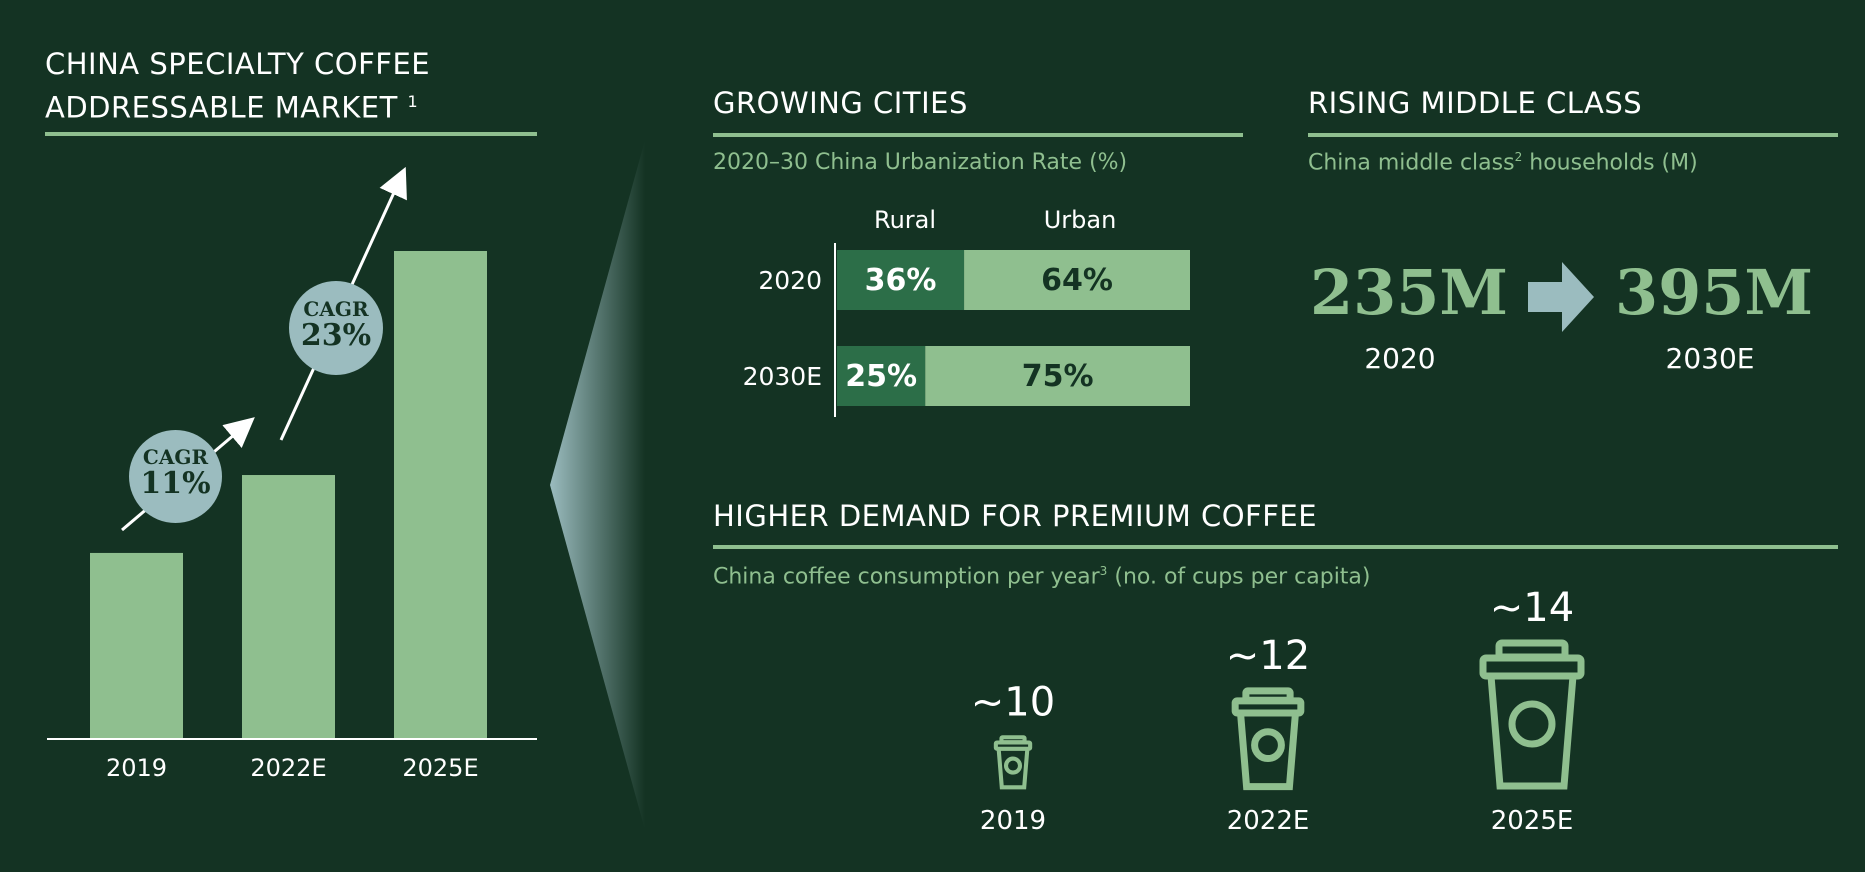  I want to click on urban-bar-rural-2020, so click(901, 280).